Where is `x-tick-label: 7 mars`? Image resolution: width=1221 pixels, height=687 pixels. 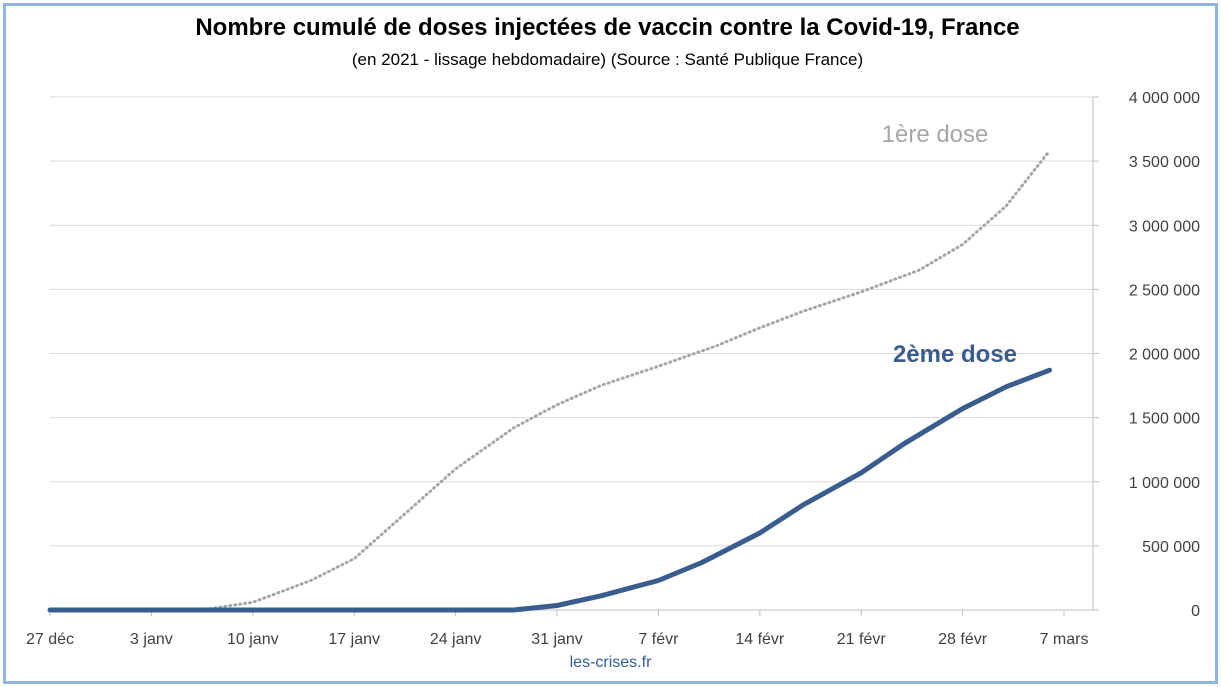 x-tick-label: 7 mars is located at coordinates (1064, 639).